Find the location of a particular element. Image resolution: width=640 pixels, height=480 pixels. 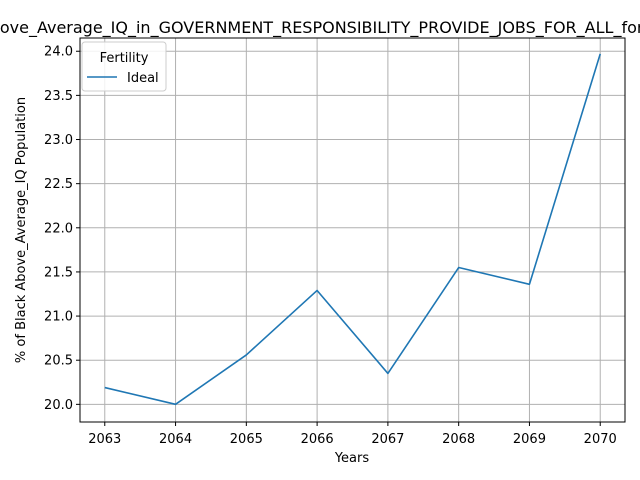

x-axis-label: Years is located at coordinates (352, 458).